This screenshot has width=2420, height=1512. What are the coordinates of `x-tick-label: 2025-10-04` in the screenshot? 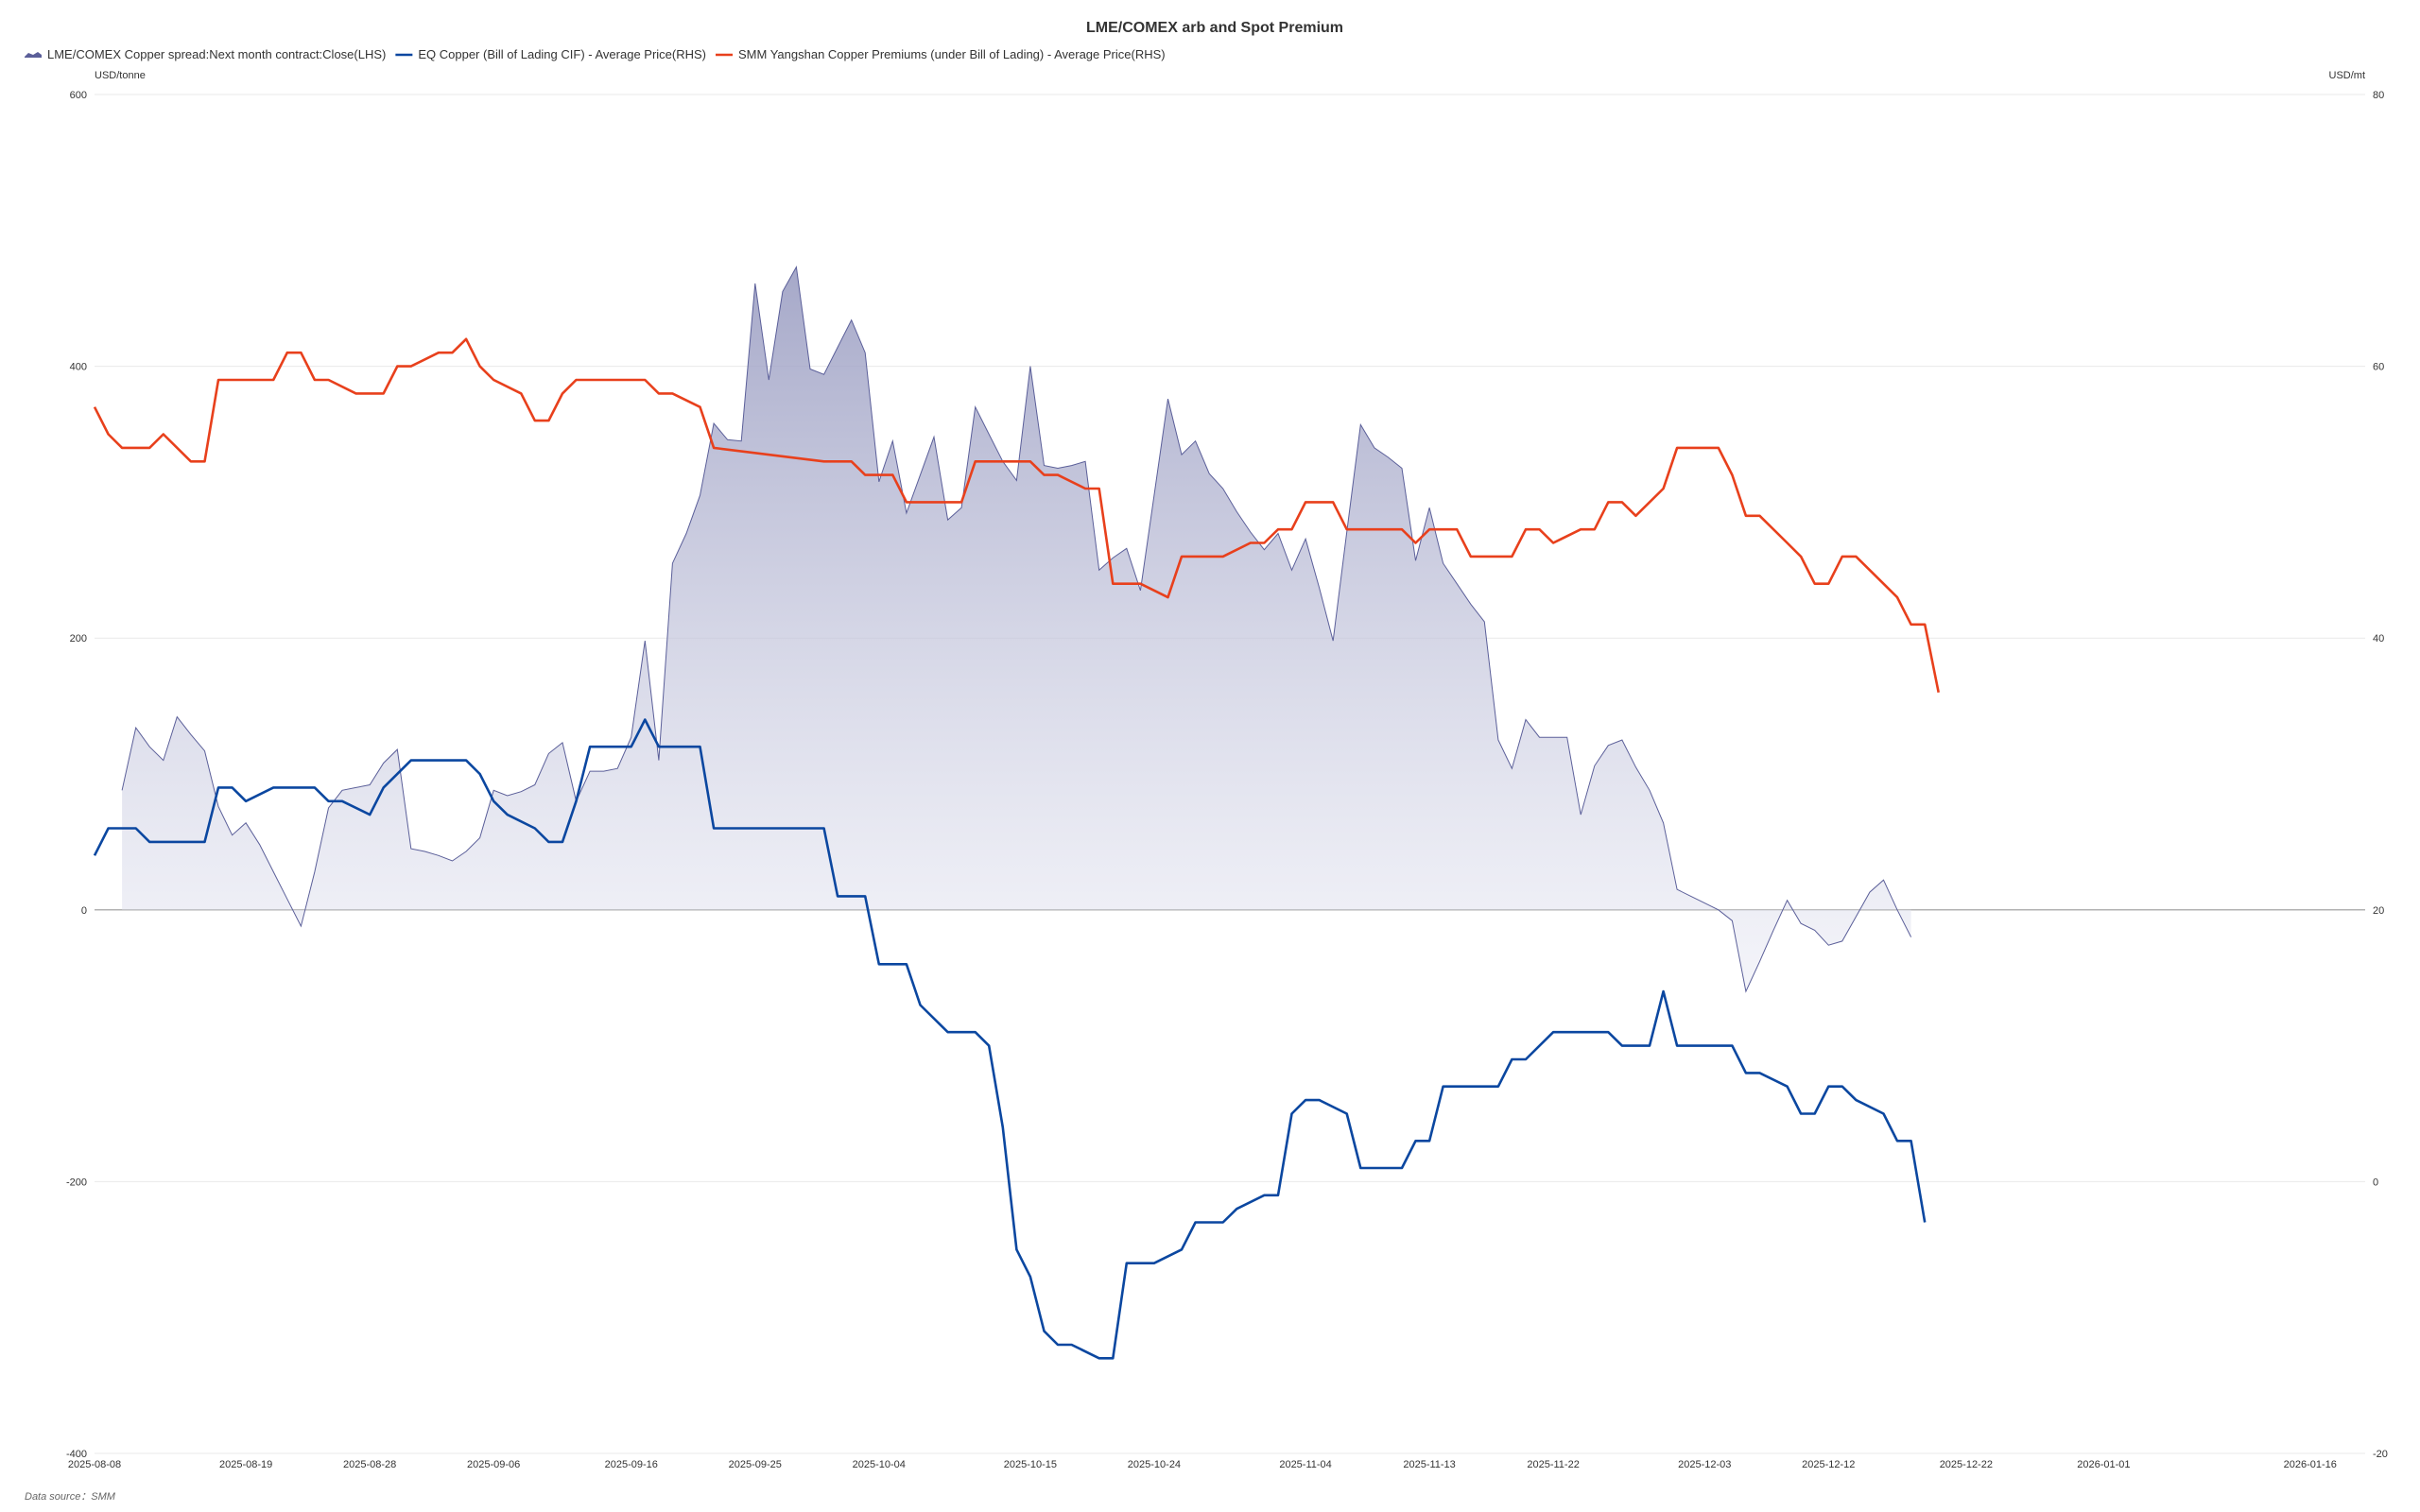 It's located at (879, 1464).